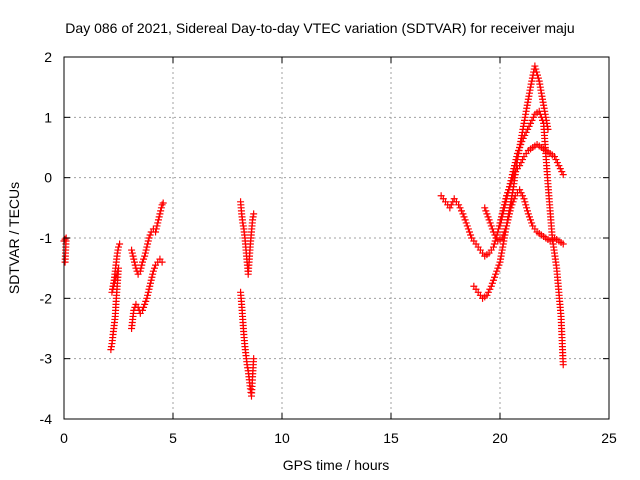  Describe the element at coordinates (524, 217) in the screenshot. I see `series-seg10` at that location.